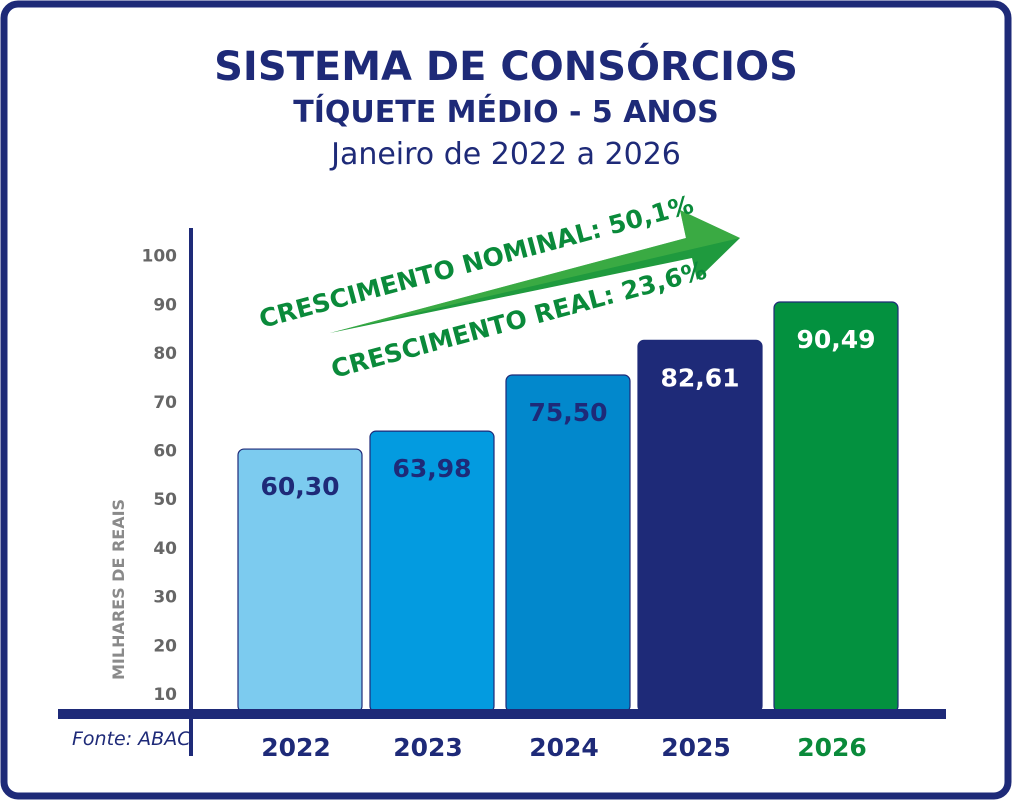  What do you see at coordinates (564, 747) in the screenshot?
I see `x-tick-label: 2024` at bounding box center [564, 747].